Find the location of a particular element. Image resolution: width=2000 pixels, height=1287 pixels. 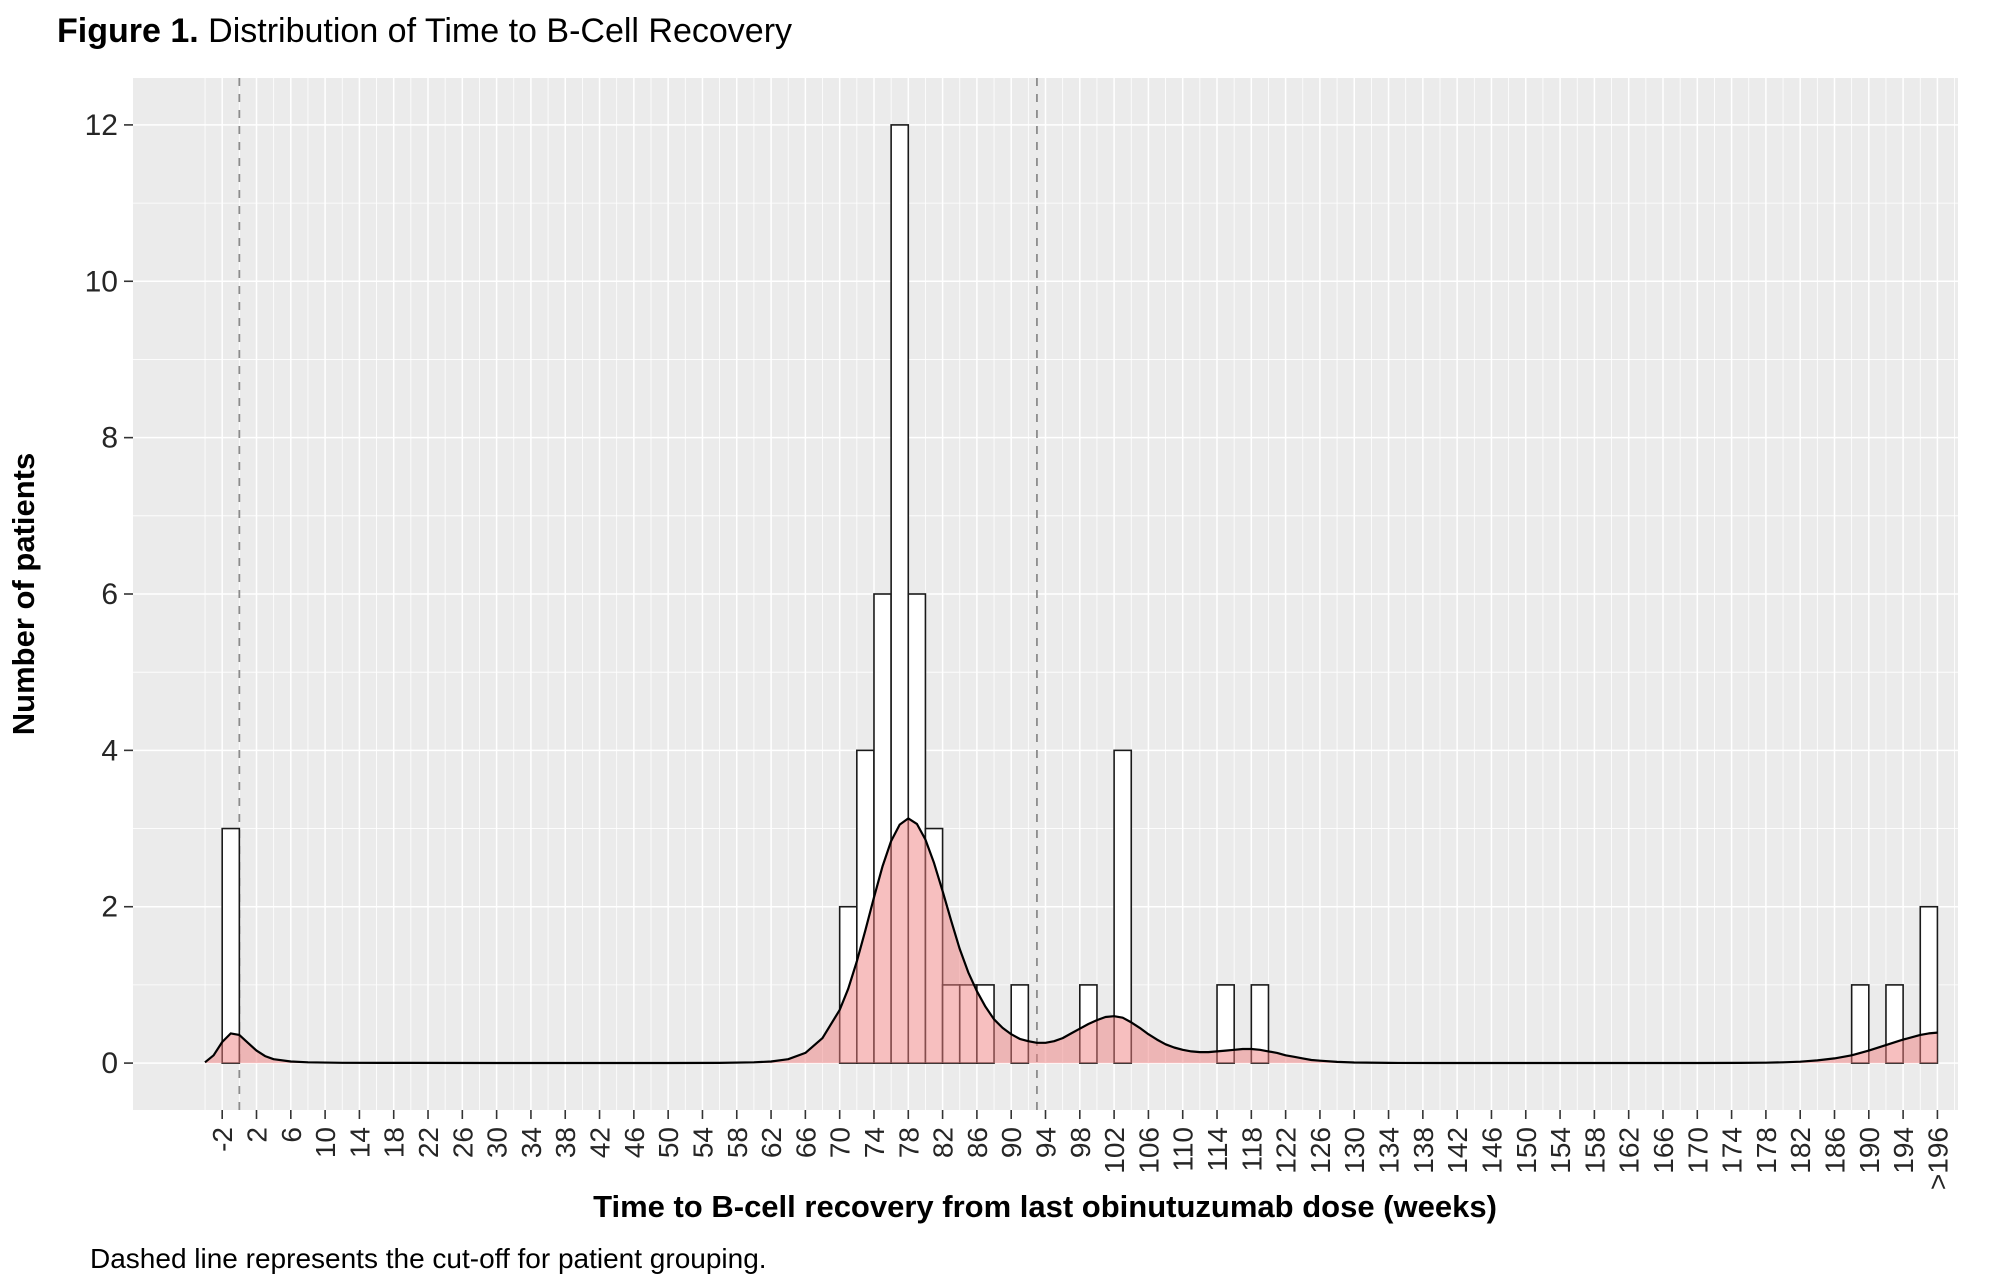

x-tick-label: 82 is located at coordinates (943, 1142).